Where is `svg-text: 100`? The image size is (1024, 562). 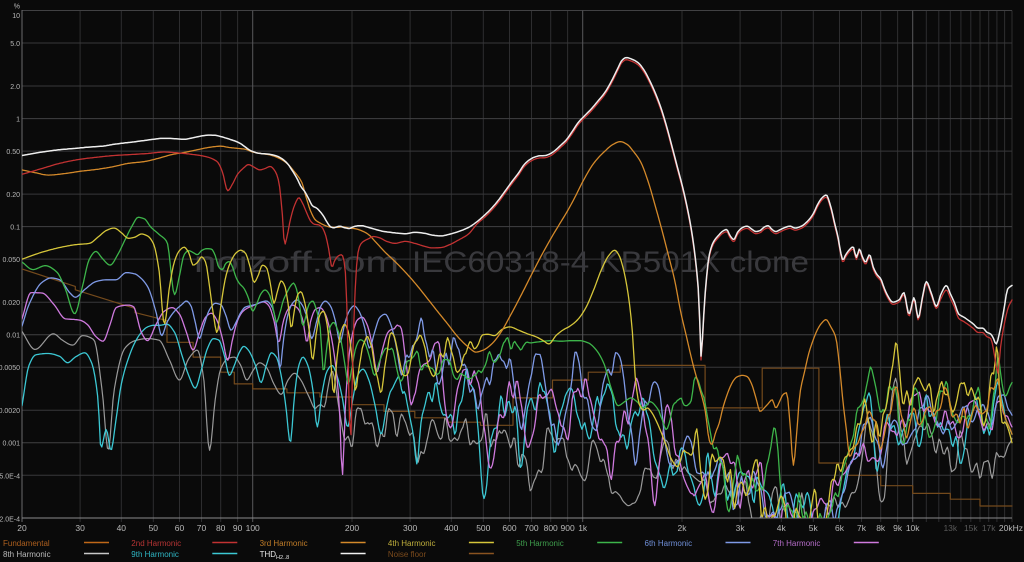
svg-text: 100 is located at coordinates (253, 528).